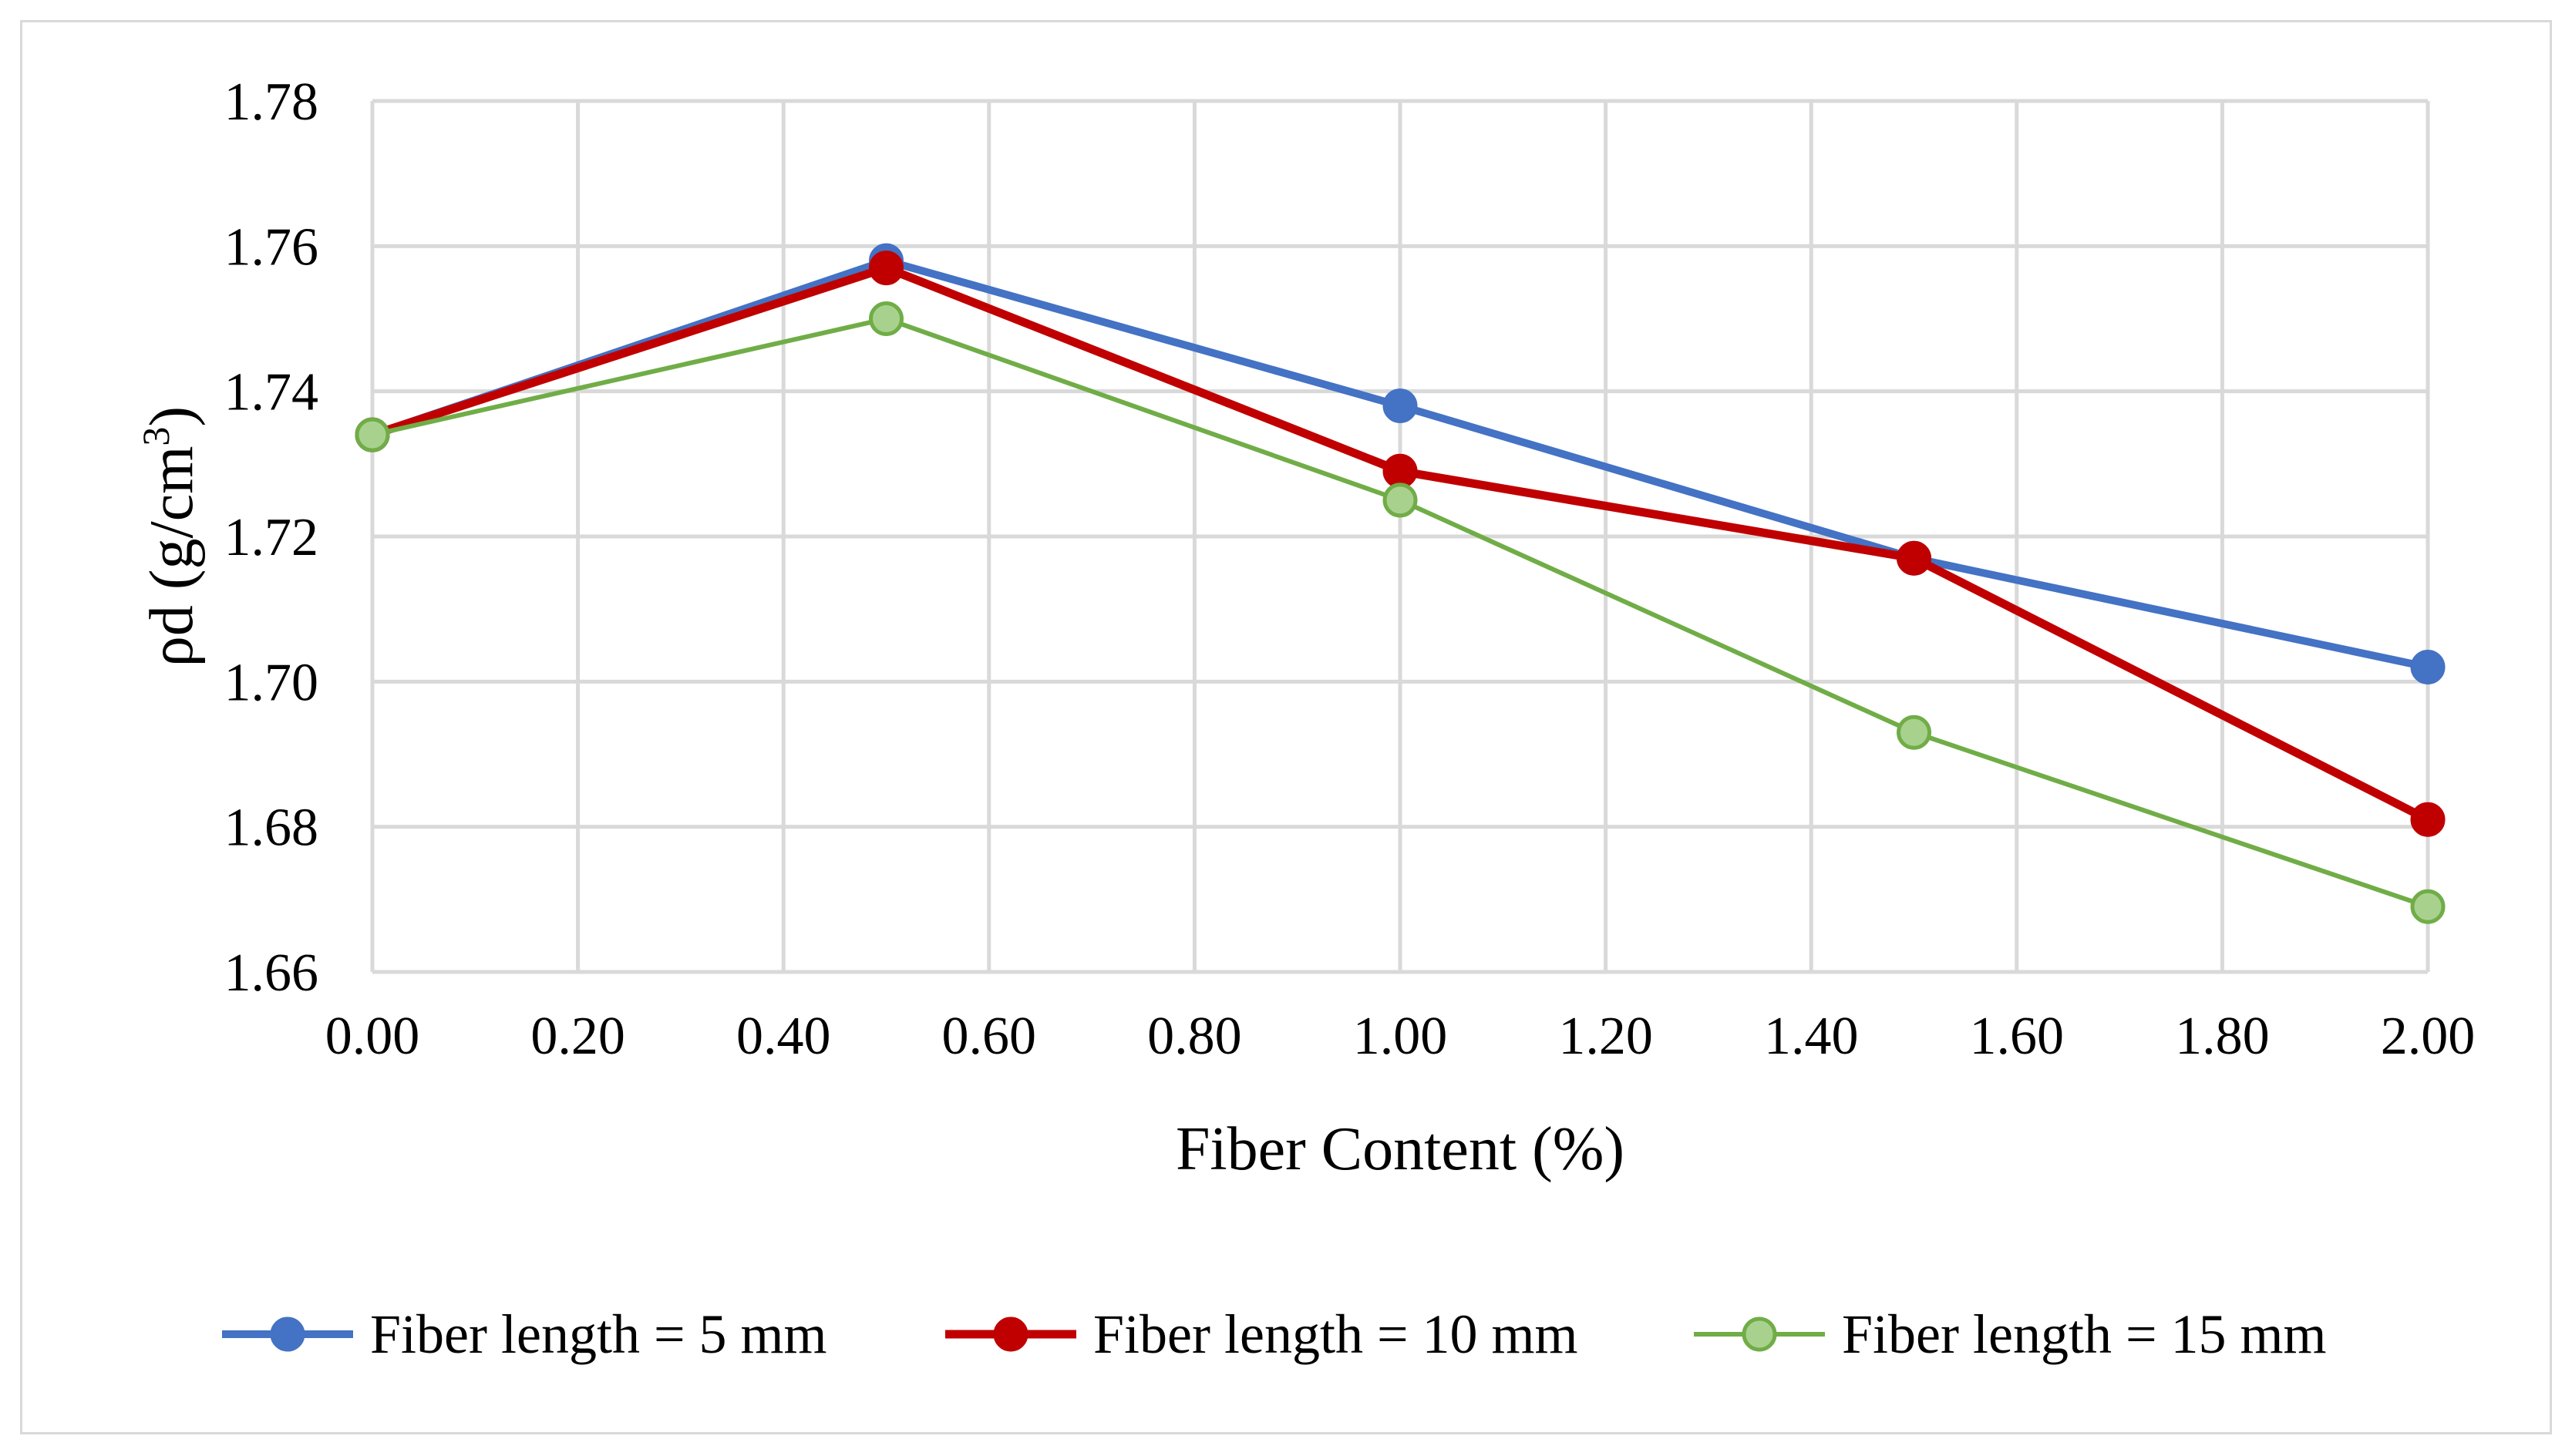 The image size is (2572, 1456). What do you see at coordinates (1811, 1036) in the screenshot?
I see `x-tick-label: 1.40` at bounding box center [1811, 1036].